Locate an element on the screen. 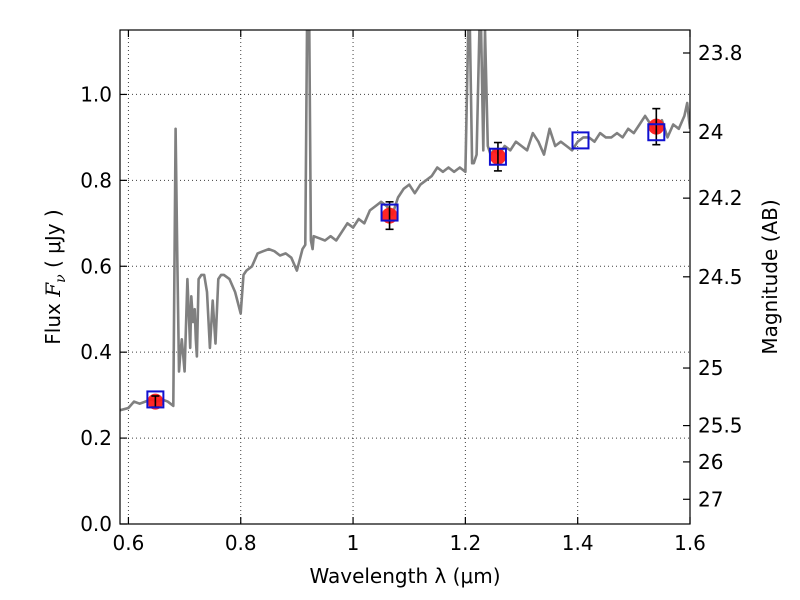 The image size is (800, 600). mag-tick-label: 27 is located at coordinates (710, 499).